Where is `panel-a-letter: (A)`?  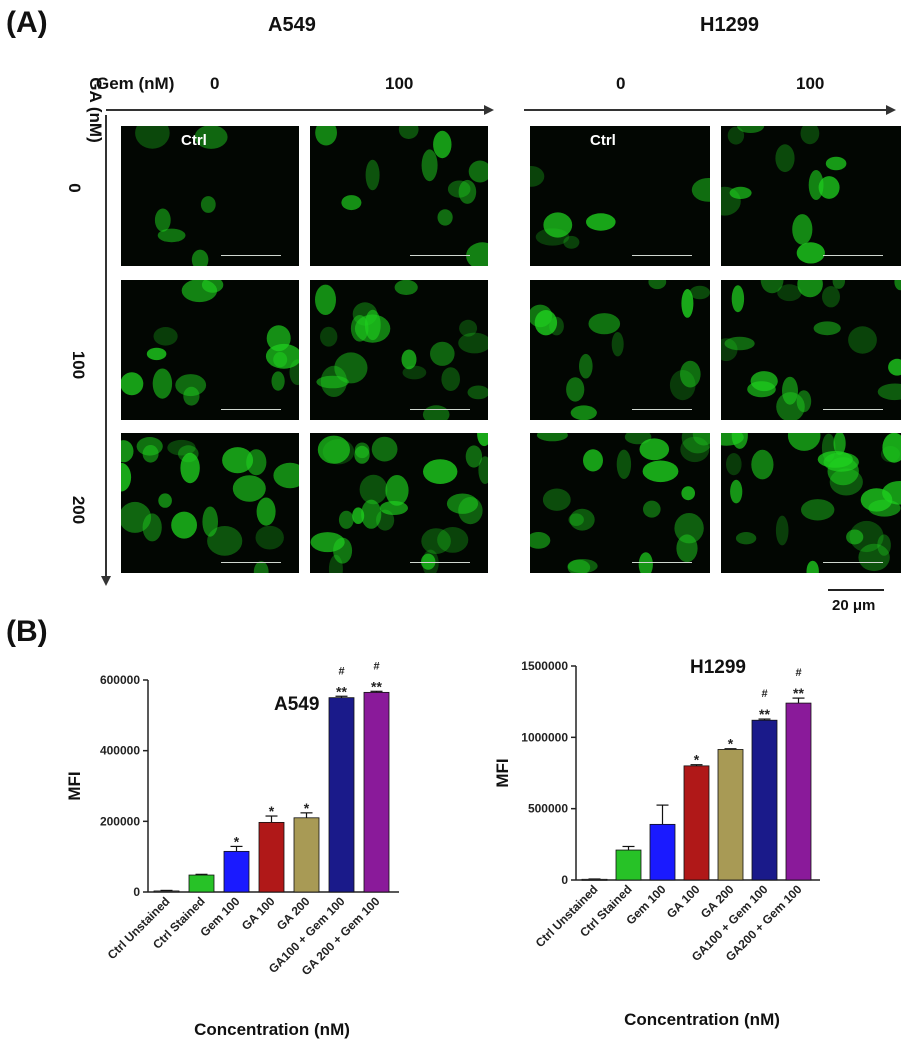
panel-a-letter: (A) is located at coordinates (27, 22).